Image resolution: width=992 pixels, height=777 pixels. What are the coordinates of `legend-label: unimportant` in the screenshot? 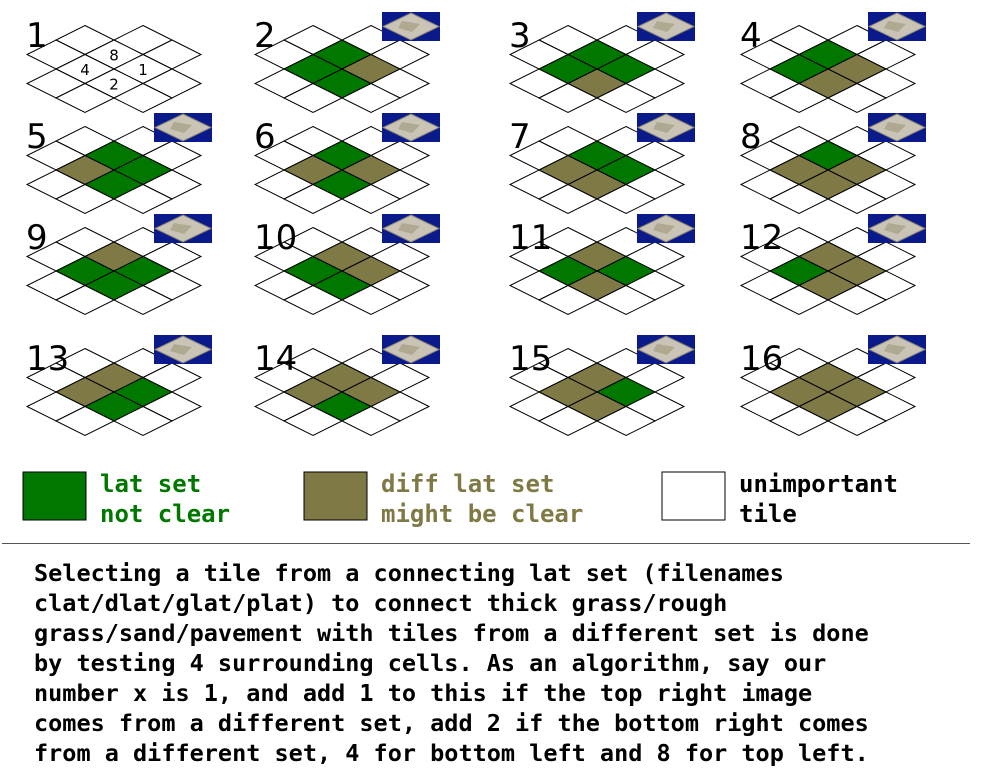 It's located at (818, 484).